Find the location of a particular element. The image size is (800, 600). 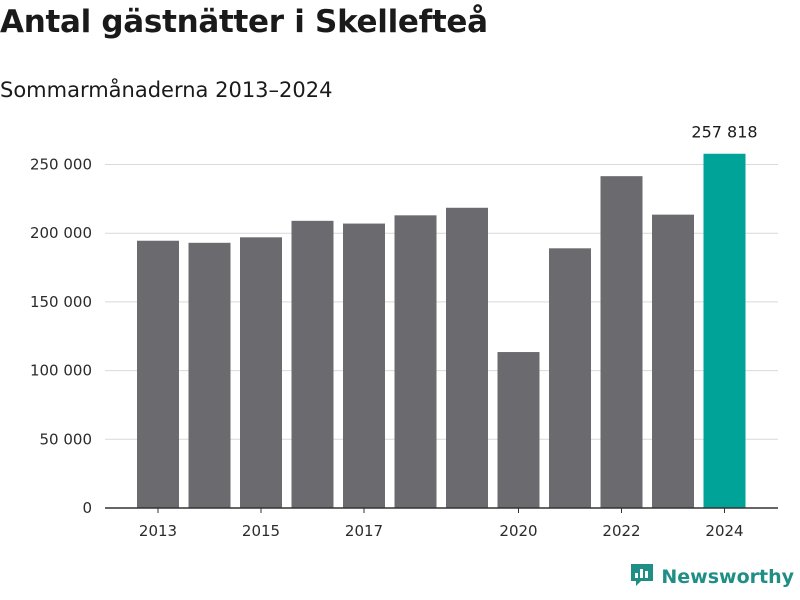

newsworthy-logo-icon is located at coordinates (642, 577).